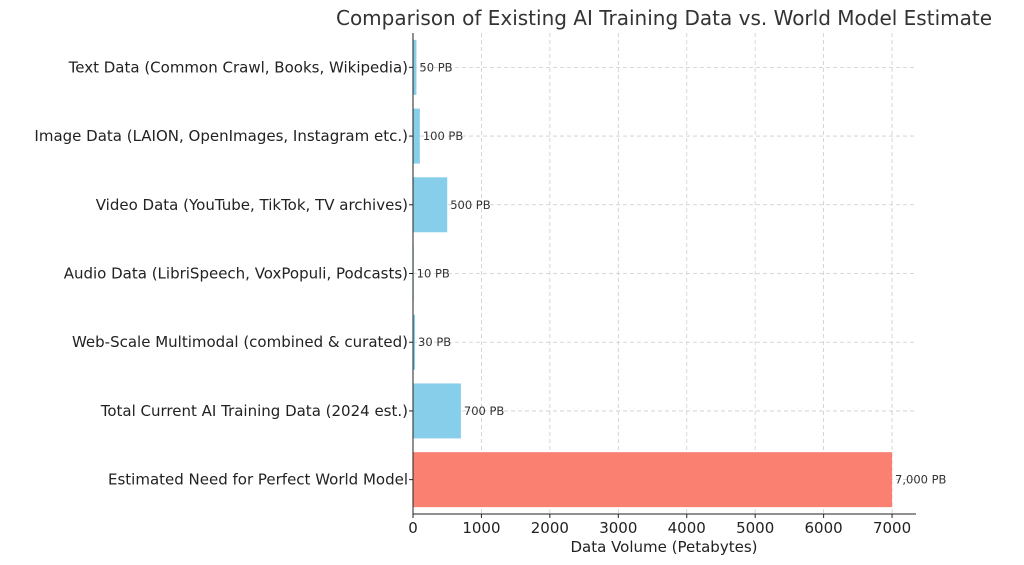  What do you see at coordinates (470, 205) in the screenshot?
I see `bar-data-label: 500 PB` at bounding box center [470, 205].